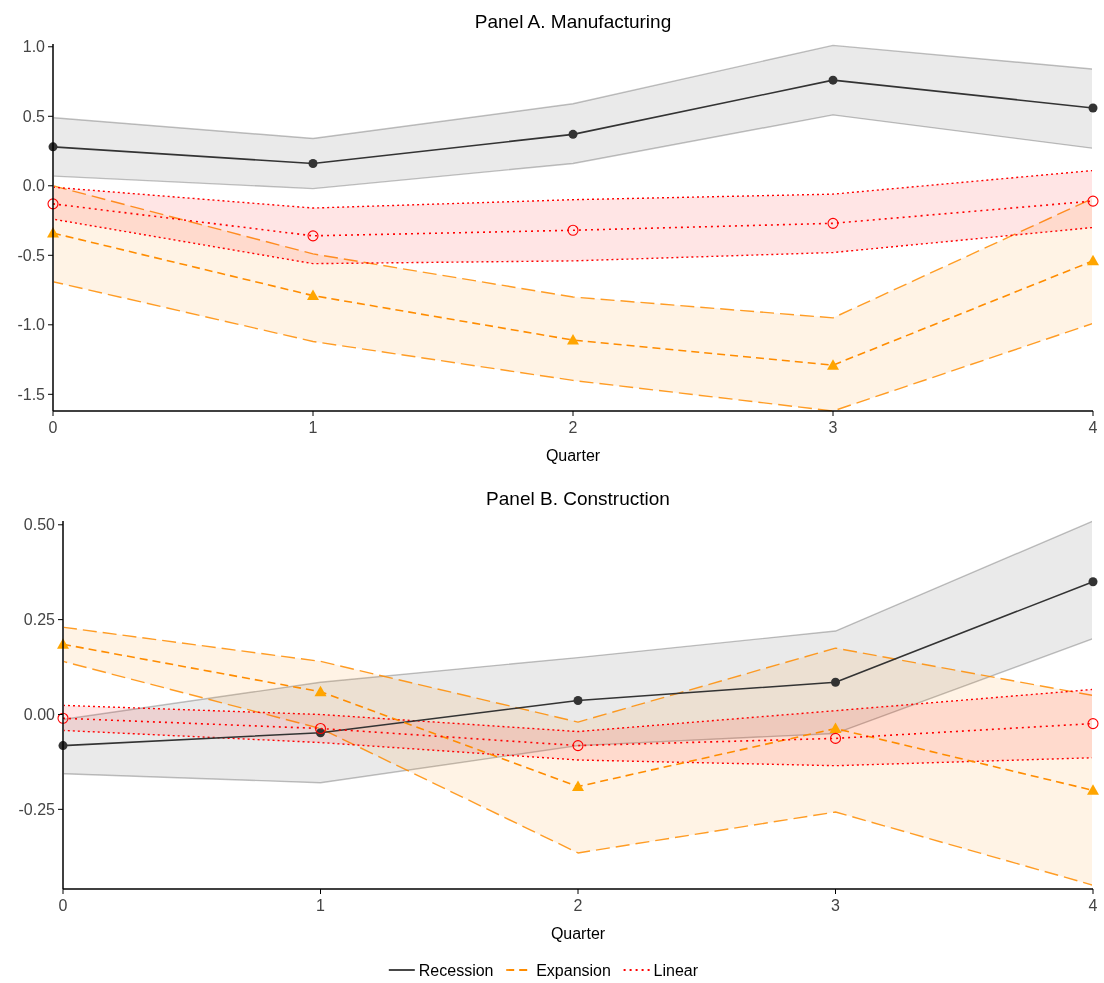 This screenshot has width=1104, height=983. What do you see at coordinates (573, 21) in the screenshot?
I see `chart-title: Panel A. Manufacturing` at bounding box center [573, 21].